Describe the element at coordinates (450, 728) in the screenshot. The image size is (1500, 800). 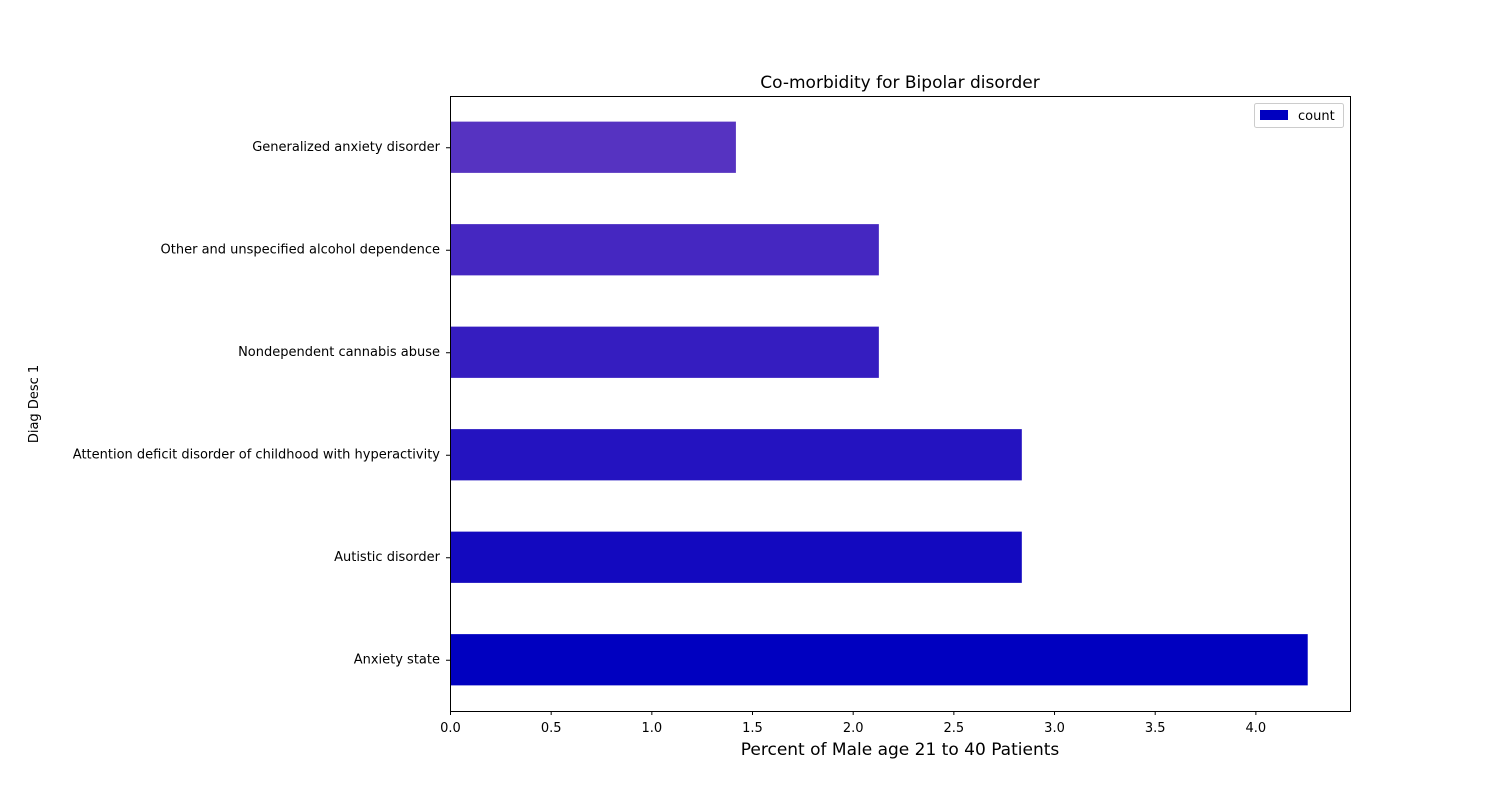
I see `x-tick-label: 0.0` at that location.